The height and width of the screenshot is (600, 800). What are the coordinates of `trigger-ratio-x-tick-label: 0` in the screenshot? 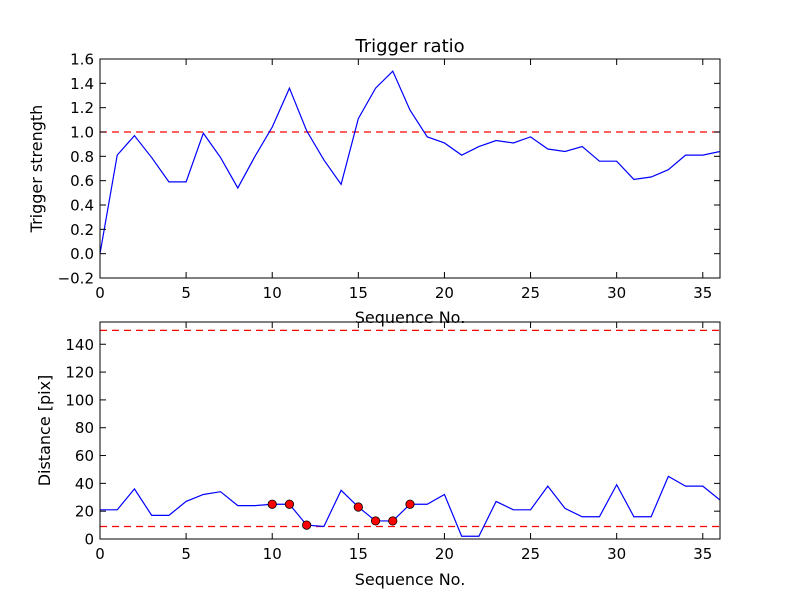 It's located at (100, 293).